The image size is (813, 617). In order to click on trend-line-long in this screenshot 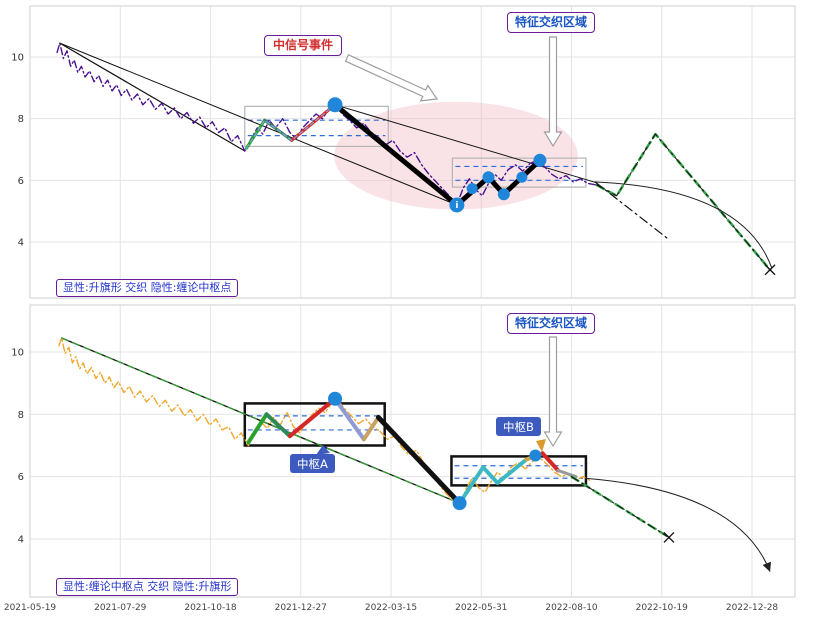, I will do `click(258, 124)`.